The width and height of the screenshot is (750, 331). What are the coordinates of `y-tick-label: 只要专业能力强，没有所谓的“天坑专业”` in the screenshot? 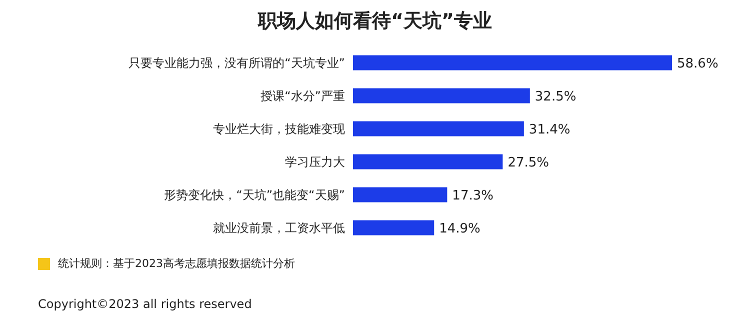 It's located at (236, 63).